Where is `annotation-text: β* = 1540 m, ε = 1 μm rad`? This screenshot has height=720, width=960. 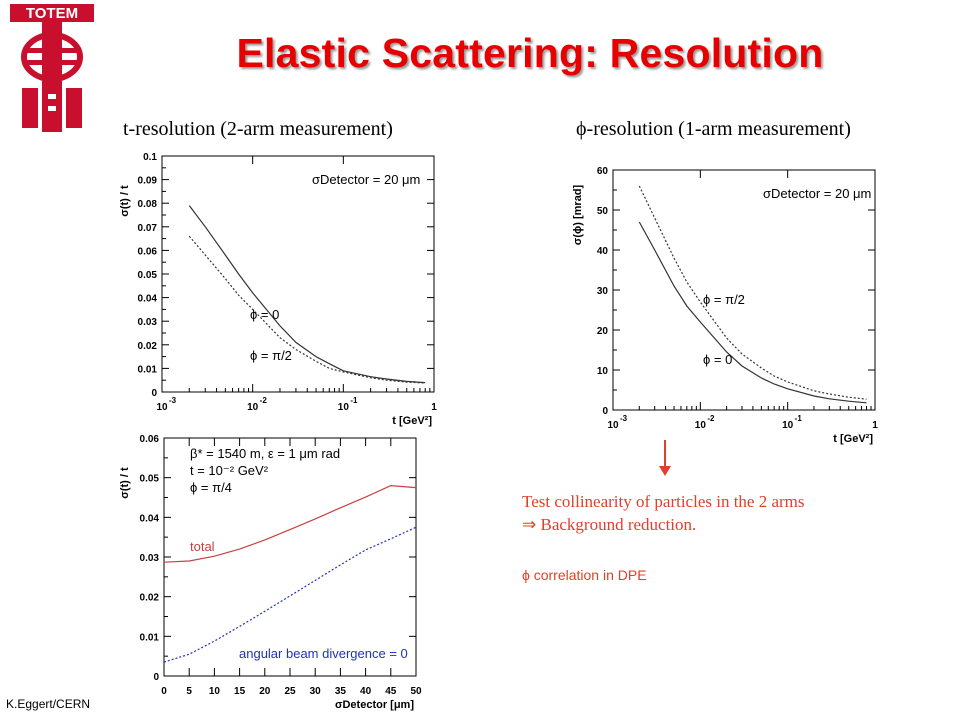
annotation-text: β* = 1540 m, ε = 1 μm rad is located at coordinates (265, 453).